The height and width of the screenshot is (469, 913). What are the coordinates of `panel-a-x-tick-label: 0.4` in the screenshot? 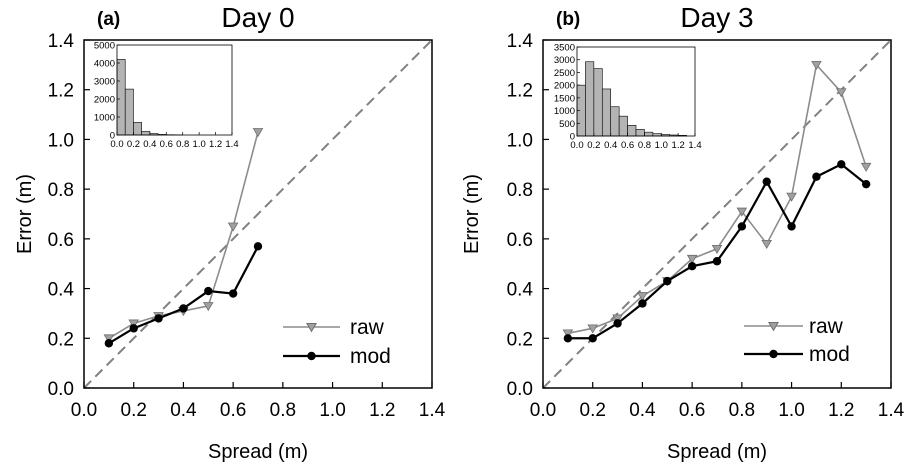 It's located at (183, 410).